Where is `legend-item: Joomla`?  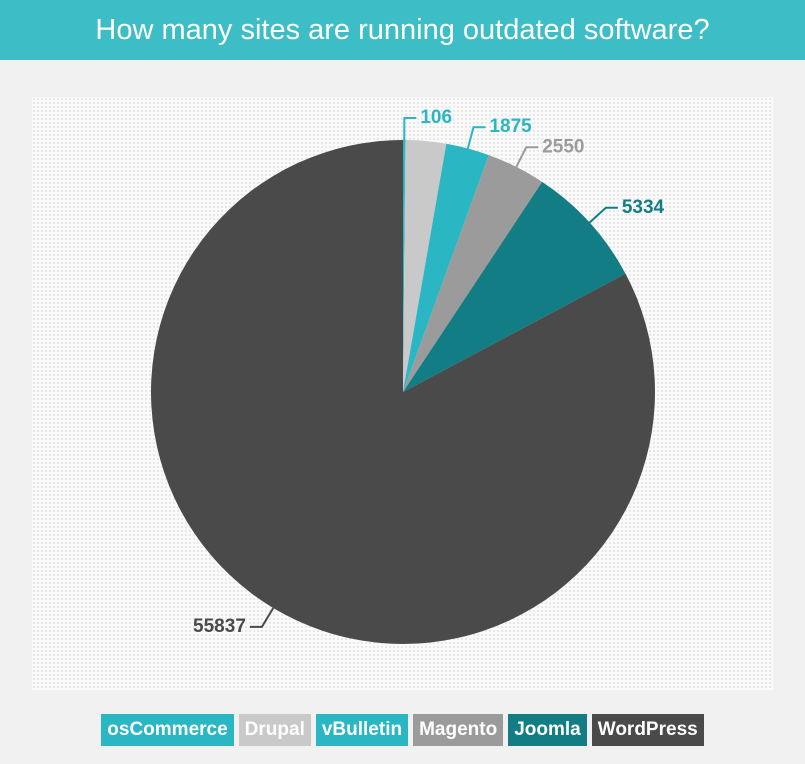
legend-item: Joomla is located at coordinates (547, 730).